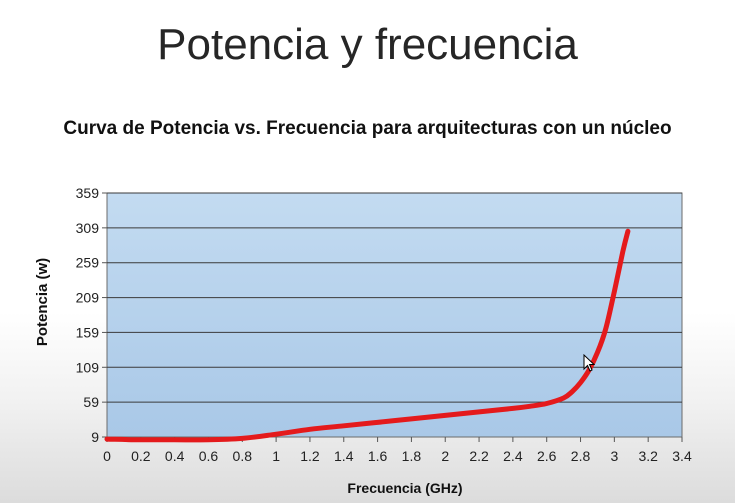 This screenshot has height=503, width=735. Describe the element at coordinates (107, 456) in the screenshot. I see `x-tick-label: 0` at that location.